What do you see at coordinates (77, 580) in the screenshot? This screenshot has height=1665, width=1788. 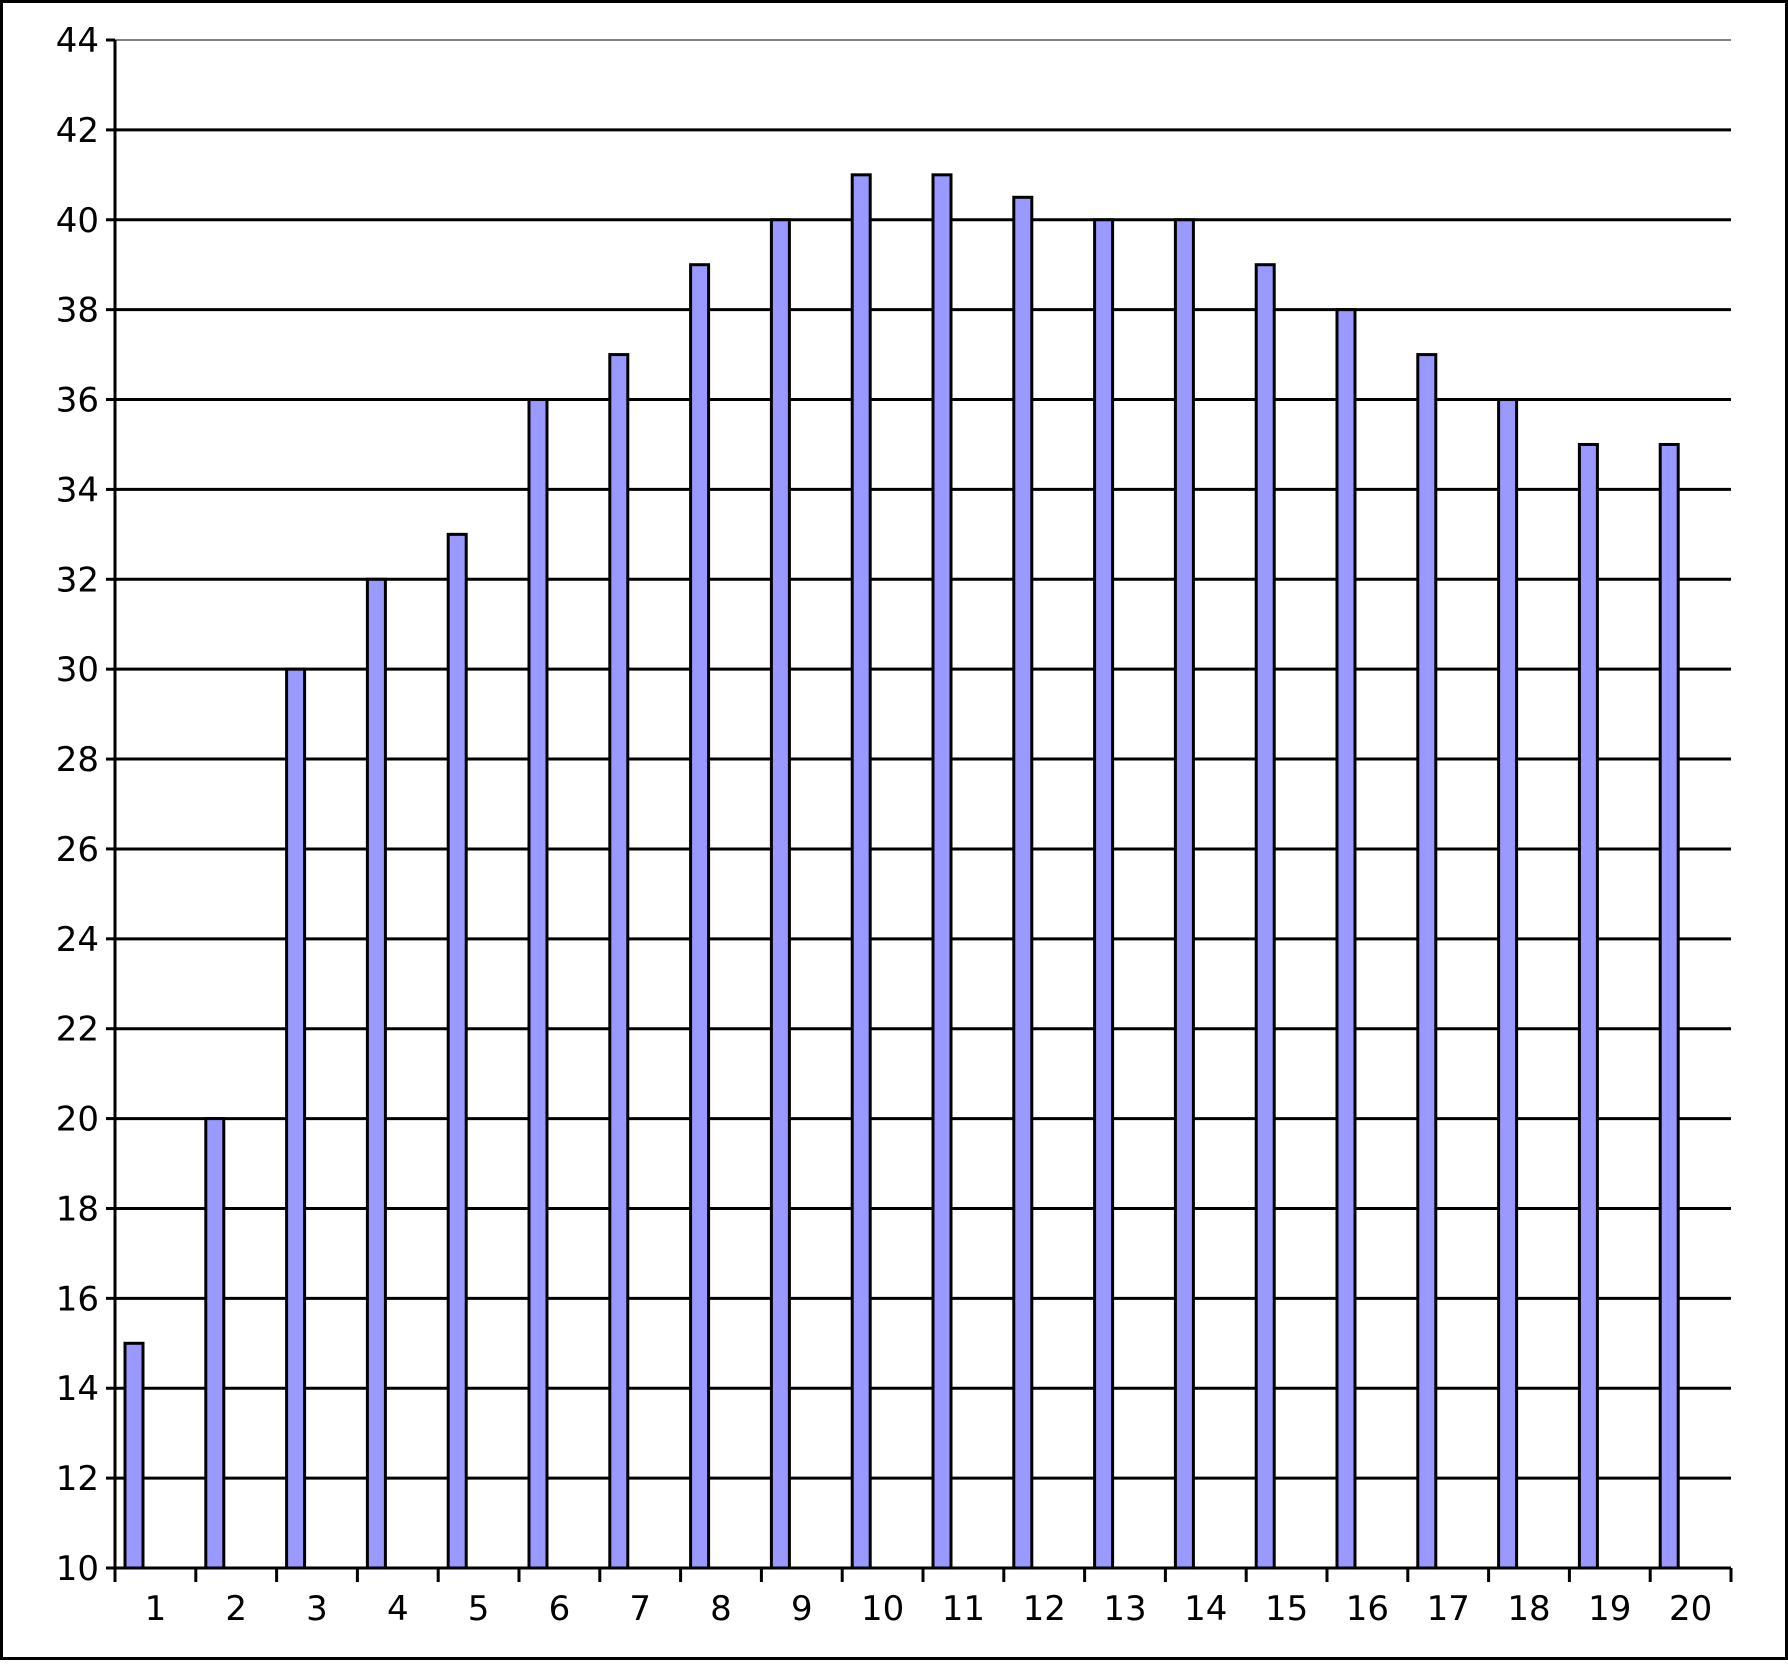 I see `y-tick-label: 32` at bounding box center [77, 580].